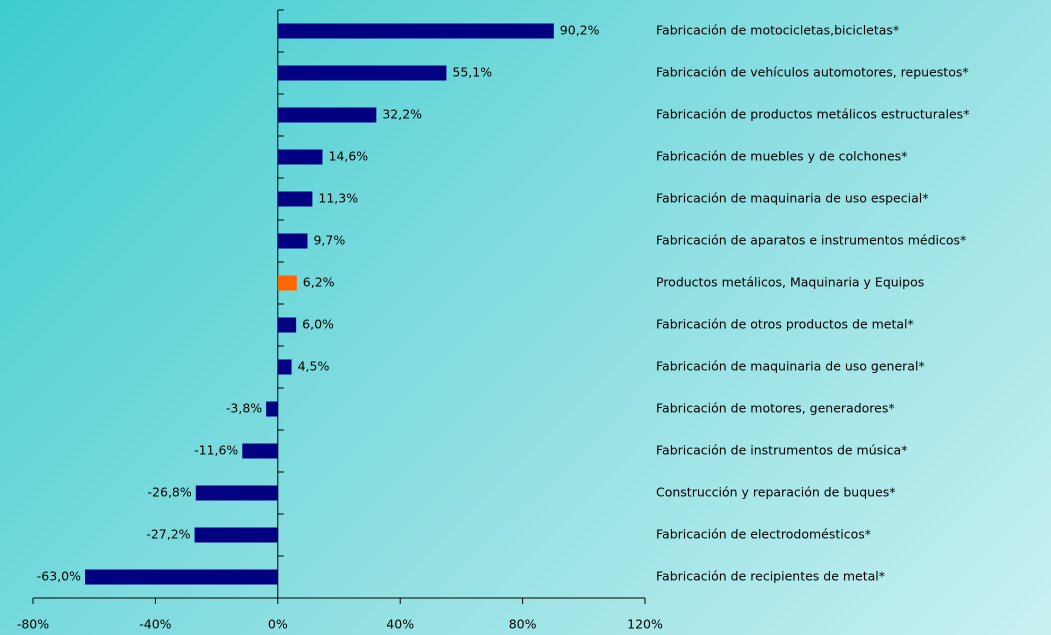  What do you see at coordinates (400, 624) in the screenshot?
I see `x-tick-label: 40%` at bounding box center [400, 624].